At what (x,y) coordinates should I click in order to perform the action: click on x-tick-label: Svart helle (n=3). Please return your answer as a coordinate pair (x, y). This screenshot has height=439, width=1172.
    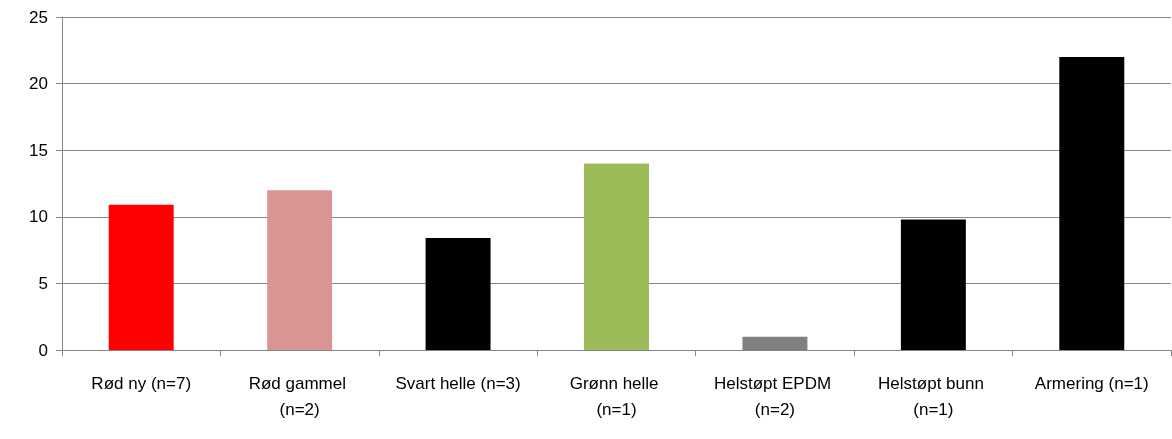
    Looking at the image, I should click on (458, 383).